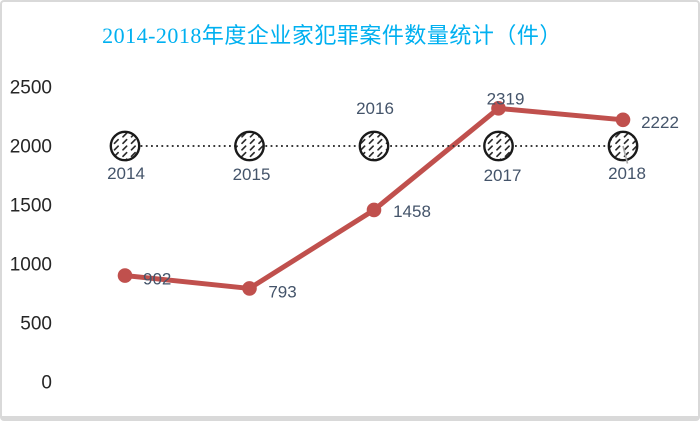  I want to click on year-label: 2017, so click(503, 175).